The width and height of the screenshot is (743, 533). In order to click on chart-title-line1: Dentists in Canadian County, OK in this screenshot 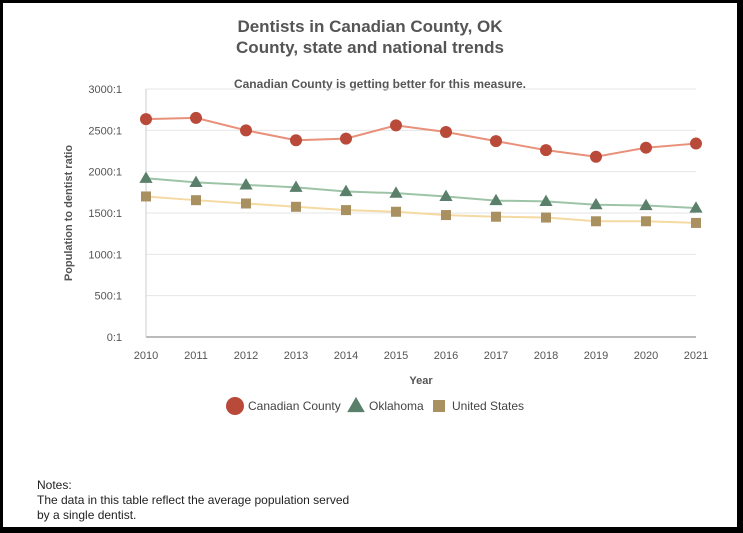, I will do `click(370, 26)`.